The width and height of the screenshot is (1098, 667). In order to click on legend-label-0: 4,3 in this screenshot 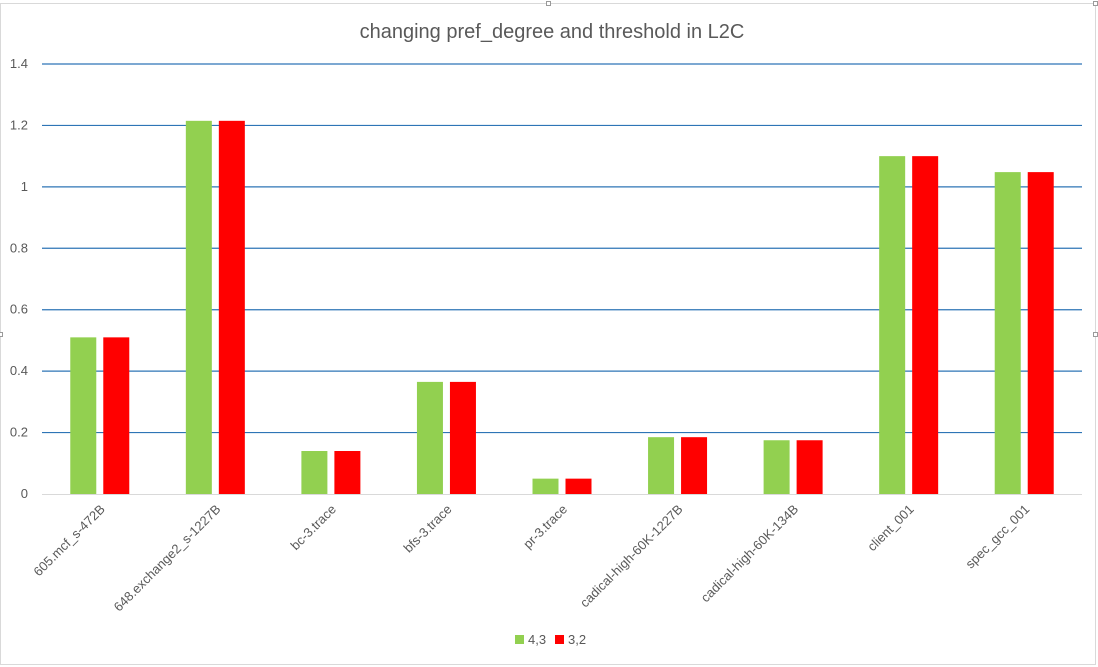, I will do `click(537, 639)`.